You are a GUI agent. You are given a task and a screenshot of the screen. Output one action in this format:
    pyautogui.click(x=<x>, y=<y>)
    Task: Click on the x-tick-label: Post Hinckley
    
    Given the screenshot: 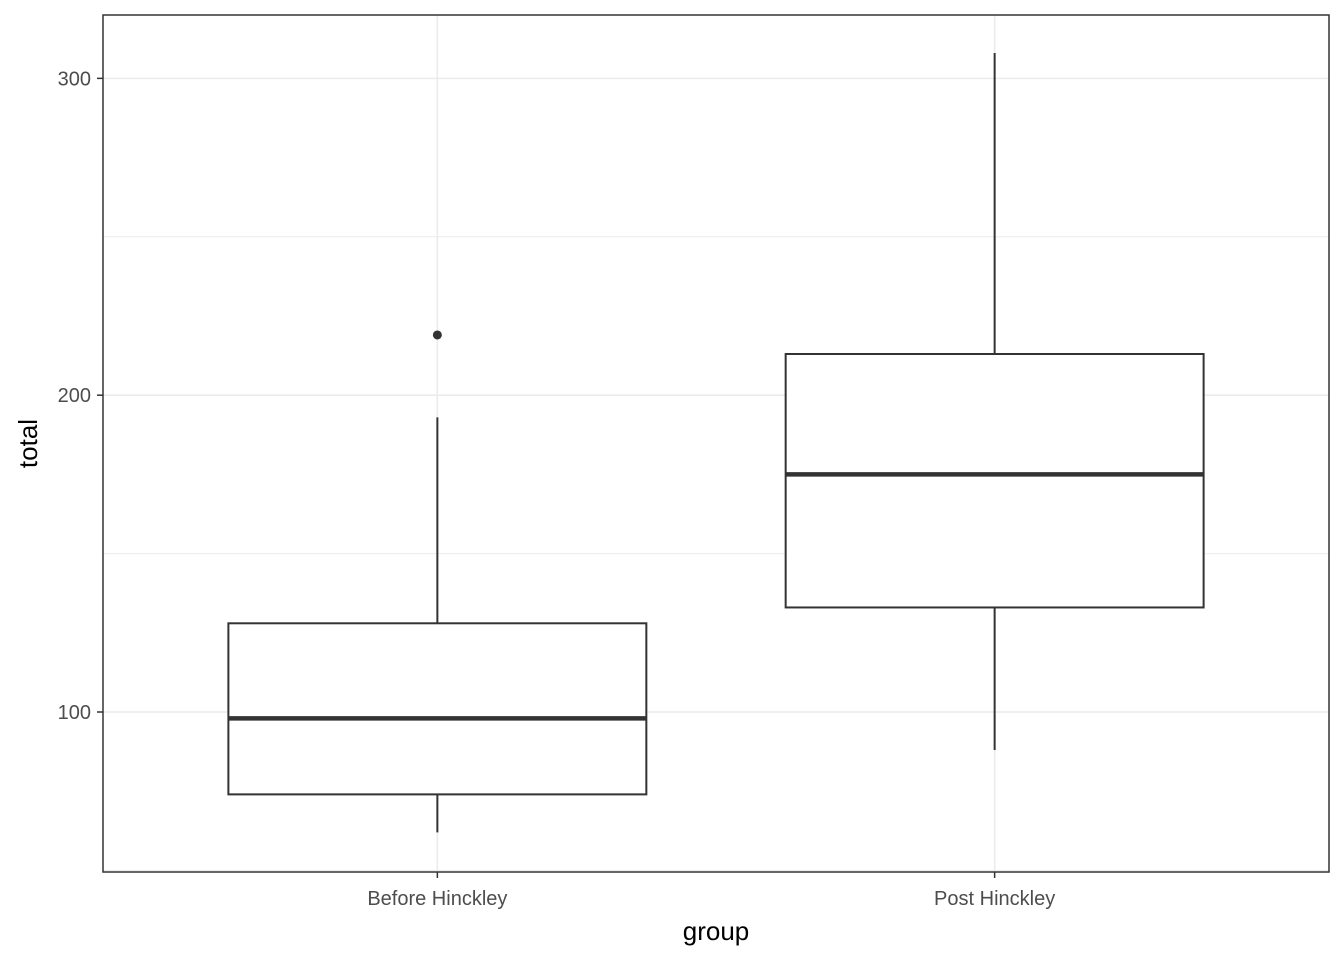 What is the action you would take?
    pyautogui.click(x=994, y=899)
    